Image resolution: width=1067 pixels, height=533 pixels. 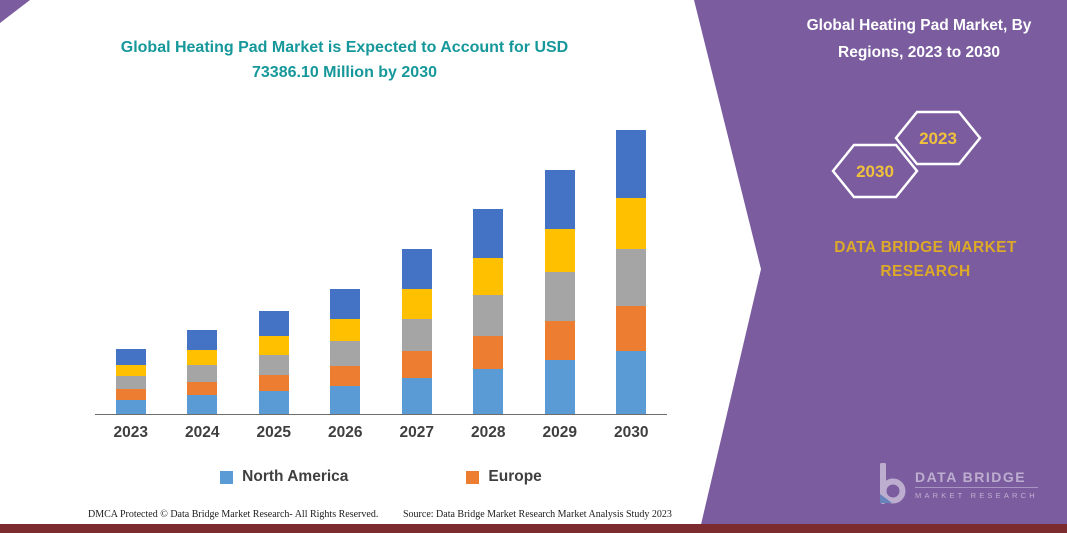 I want to click on year-hexagon-badges: 2030 2023, so click(x=906, y=154).